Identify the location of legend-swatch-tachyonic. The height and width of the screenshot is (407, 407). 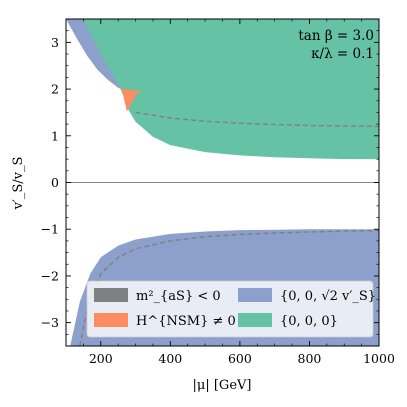
(111, 295).